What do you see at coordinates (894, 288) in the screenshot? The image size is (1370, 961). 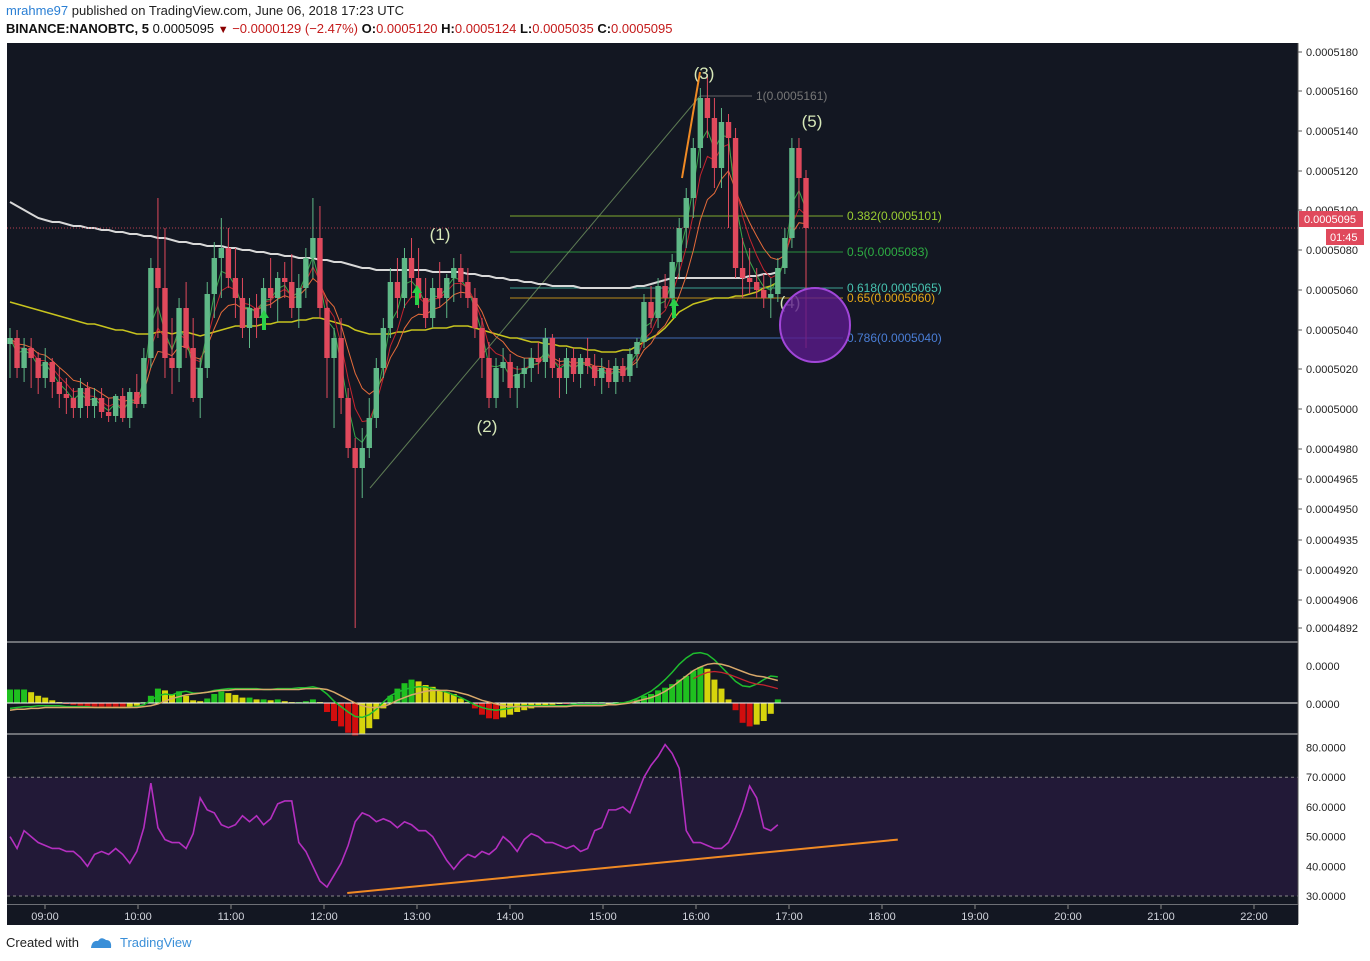 I see `fib-level-label: 0.618(0.0005065)` at bounding box center [894, 288].